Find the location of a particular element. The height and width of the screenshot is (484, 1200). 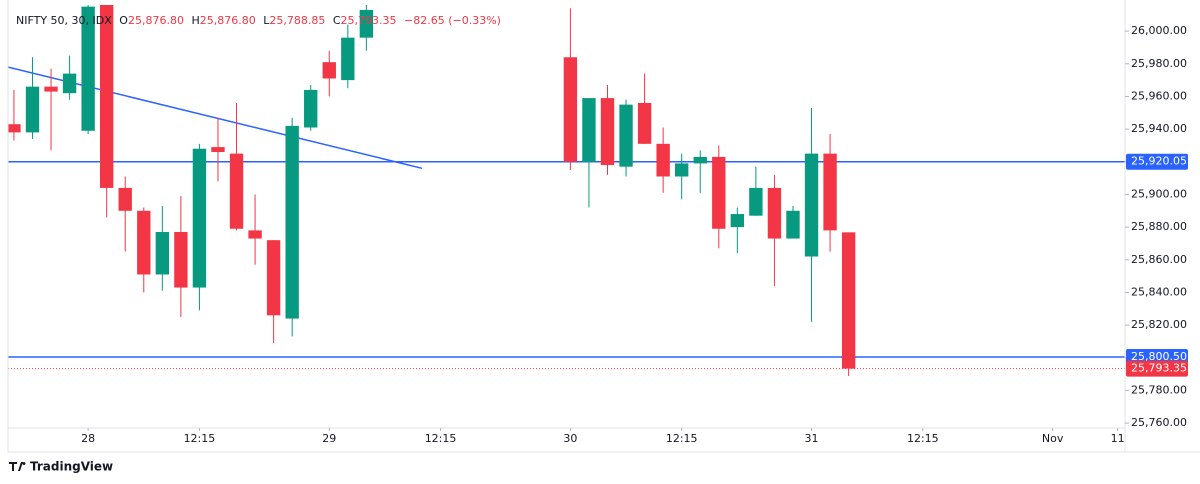

x-axis: 28 12:15 29 12:15 30 12:15 31 12:15 Nov 11 is located at coordinates (603, 436).